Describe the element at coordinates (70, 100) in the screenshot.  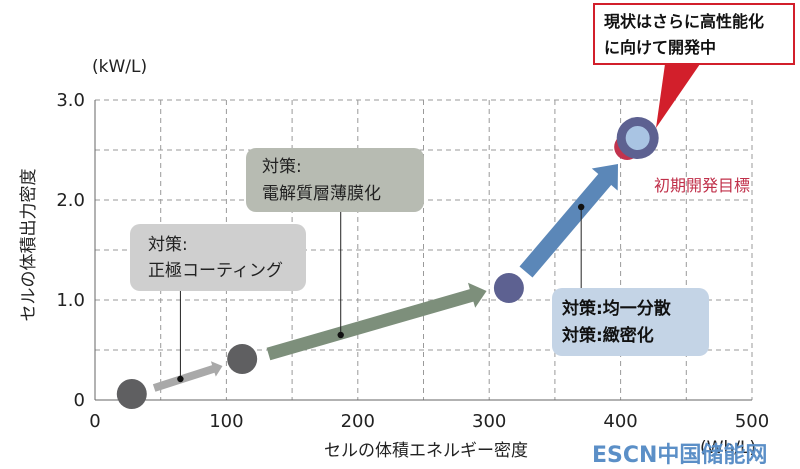
I see `y-tick-label: 3.0` at that location.